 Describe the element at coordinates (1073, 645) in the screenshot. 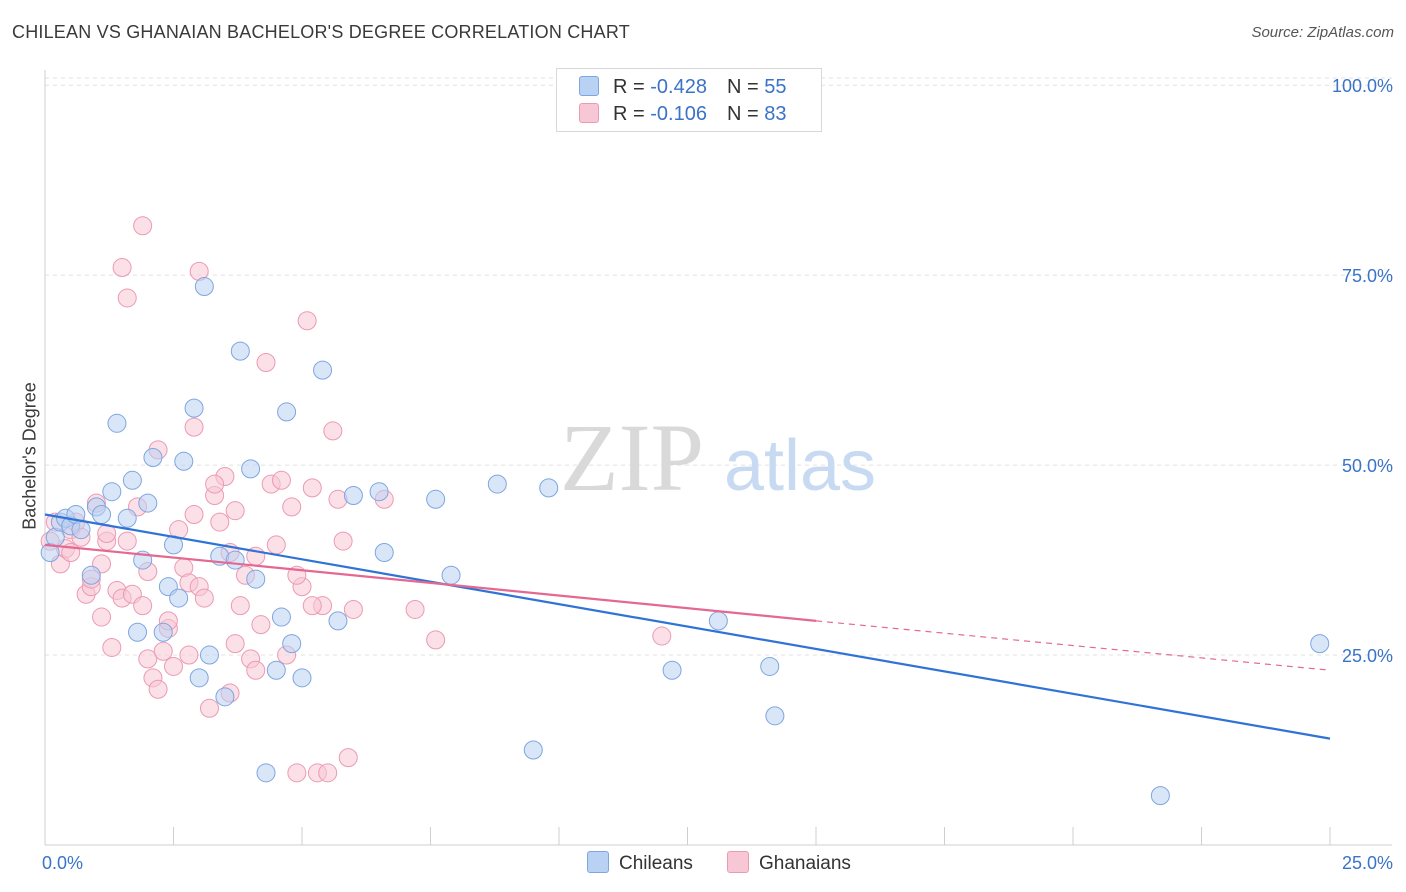

I see `ghanaians-trend-extension` at that location.